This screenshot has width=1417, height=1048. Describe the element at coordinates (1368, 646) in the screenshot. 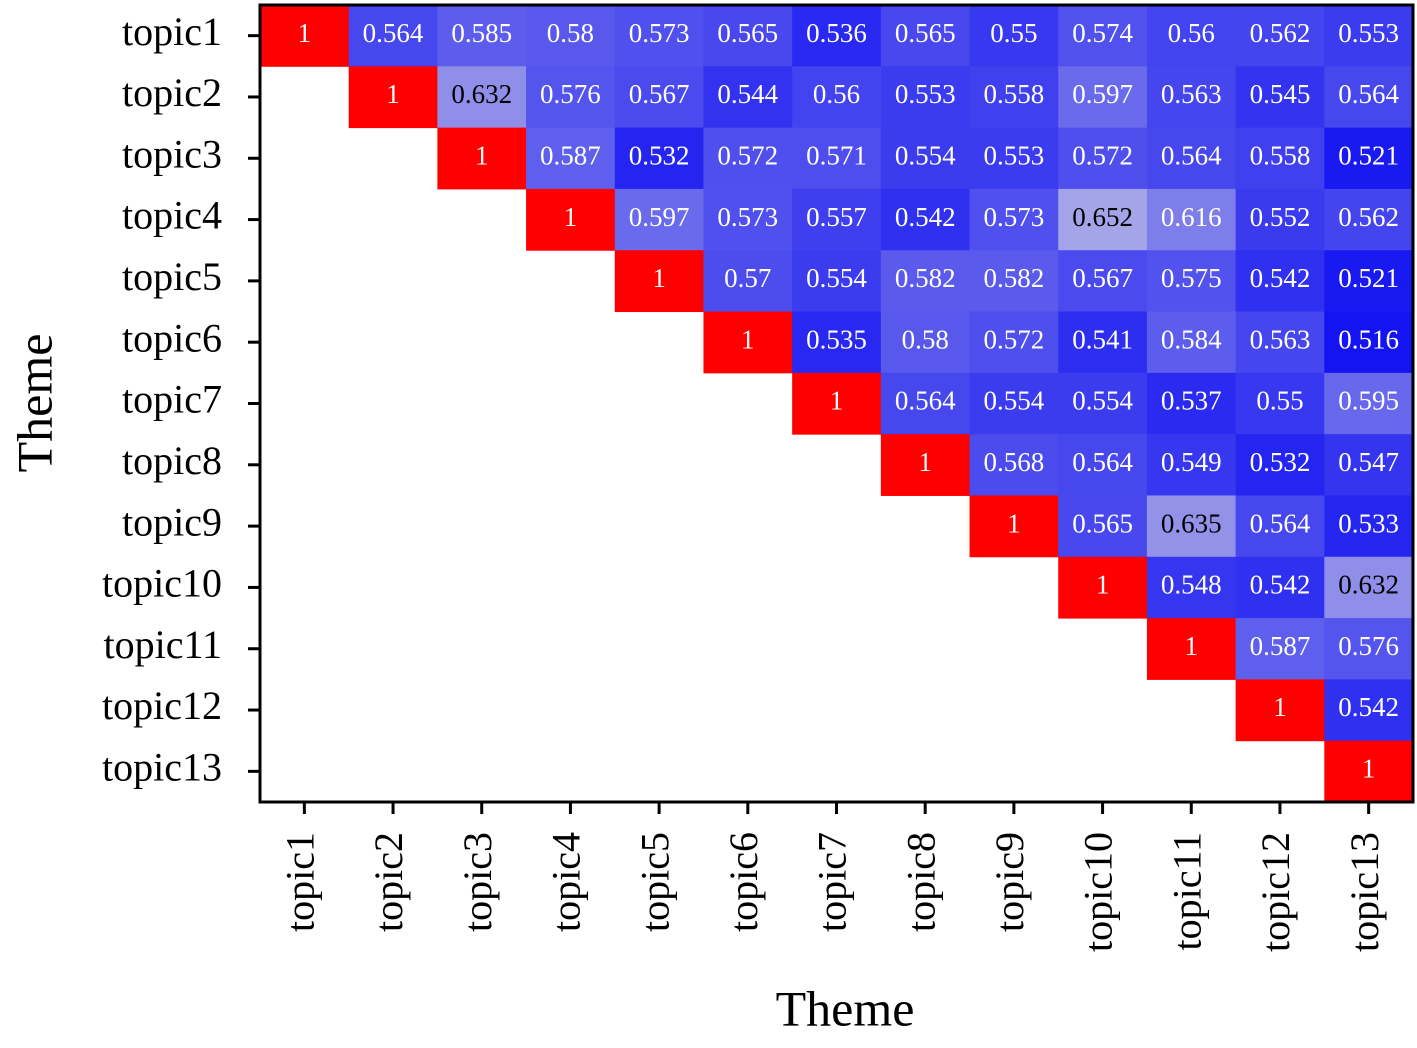

I see `cell-label: 0.576` at that location.